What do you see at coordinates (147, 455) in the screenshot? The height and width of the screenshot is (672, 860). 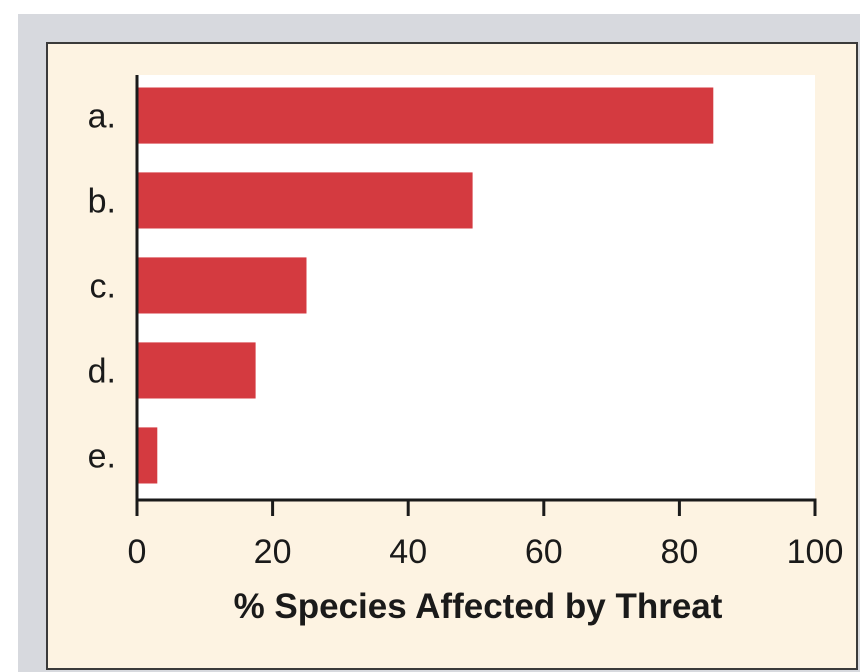 I see `bar-e` at bounding box center [147, 455].